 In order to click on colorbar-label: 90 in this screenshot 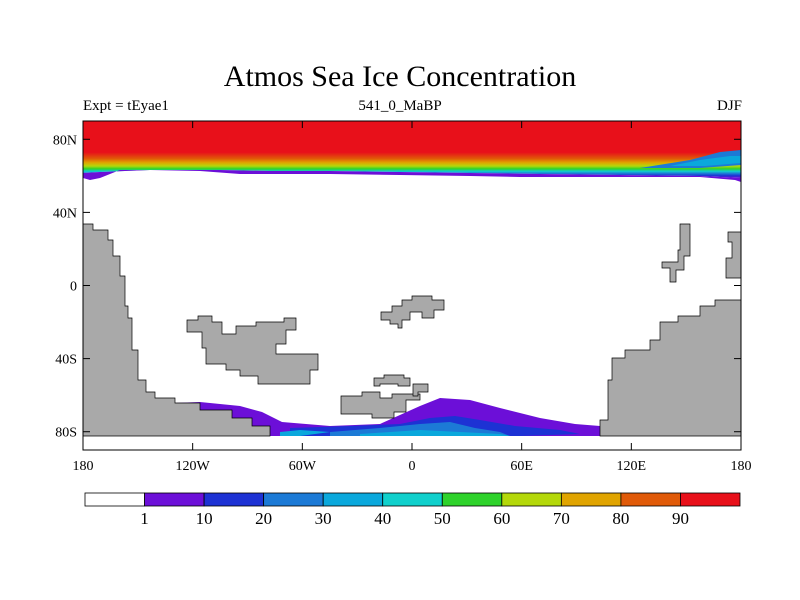, I will do `click(680, 518)`.